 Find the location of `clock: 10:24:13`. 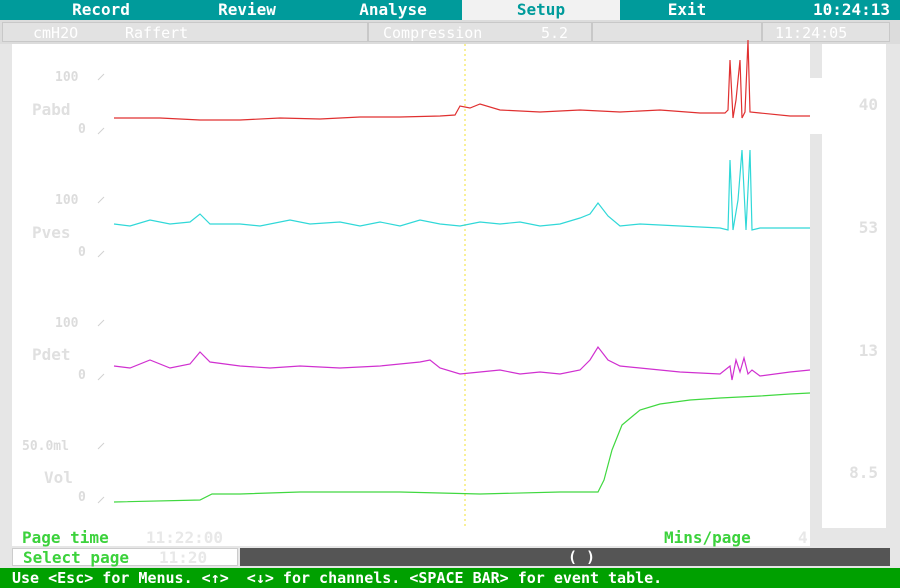

clock: 10:24:13 is located at coordinates (851, 9).